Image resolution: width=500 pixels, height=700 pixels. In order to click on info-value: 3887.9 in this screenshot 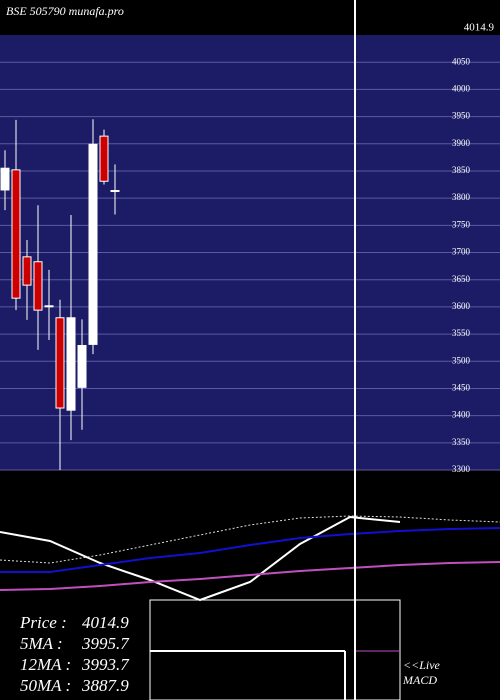, I will do `click(105, 685)`.